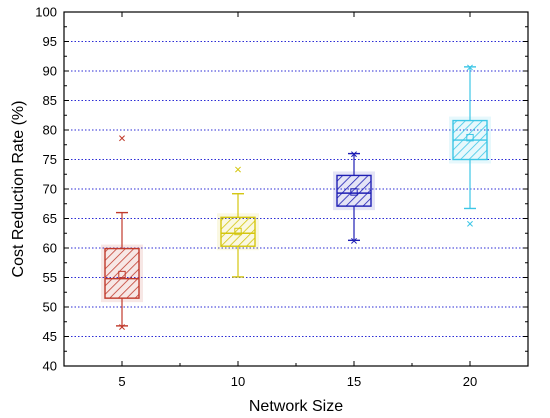 The height and width of the screenshot is (418, 550). I want to click on y-tick-label: 75, so click(50, 159).